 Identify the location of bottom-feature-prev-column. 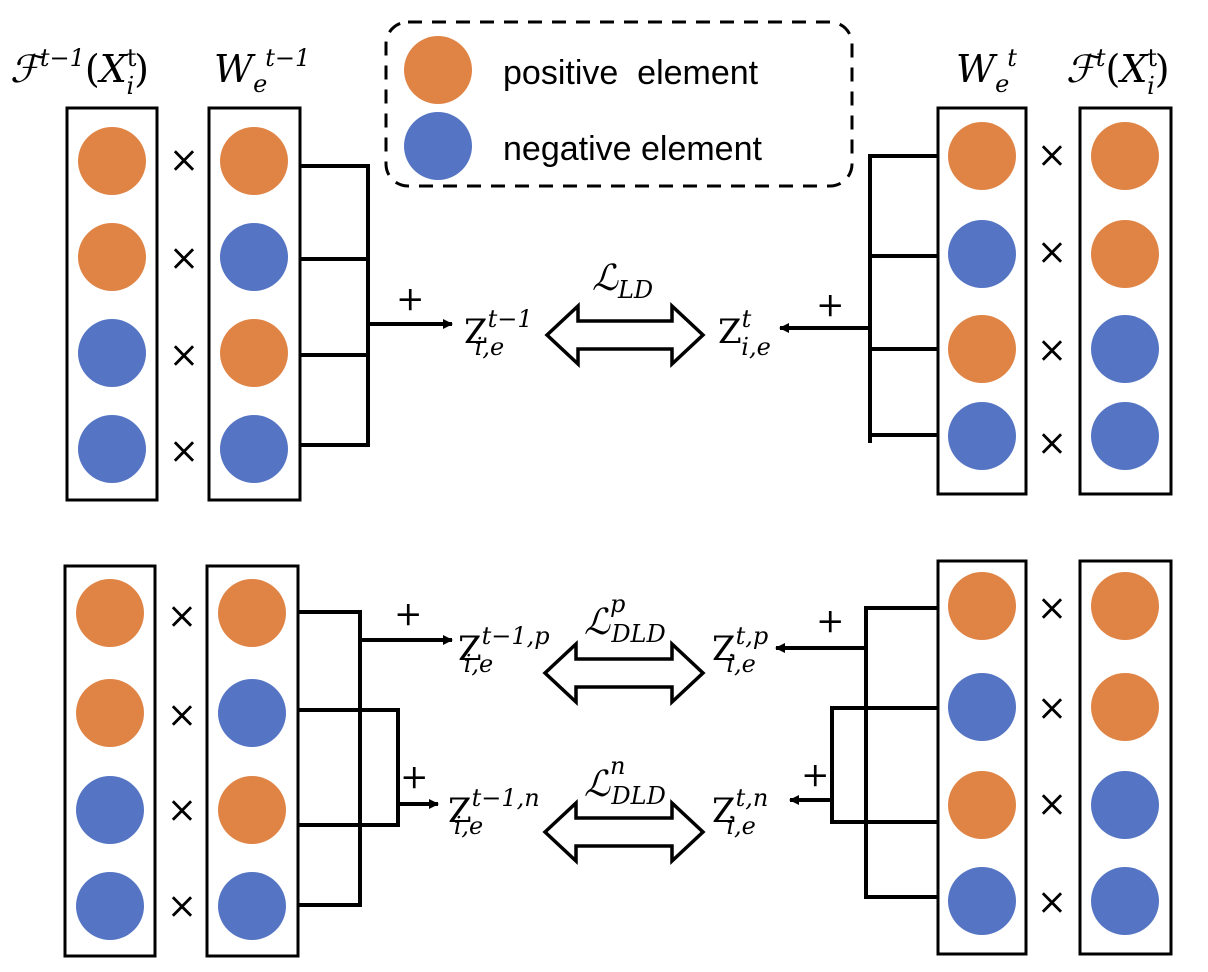
(110, 761).